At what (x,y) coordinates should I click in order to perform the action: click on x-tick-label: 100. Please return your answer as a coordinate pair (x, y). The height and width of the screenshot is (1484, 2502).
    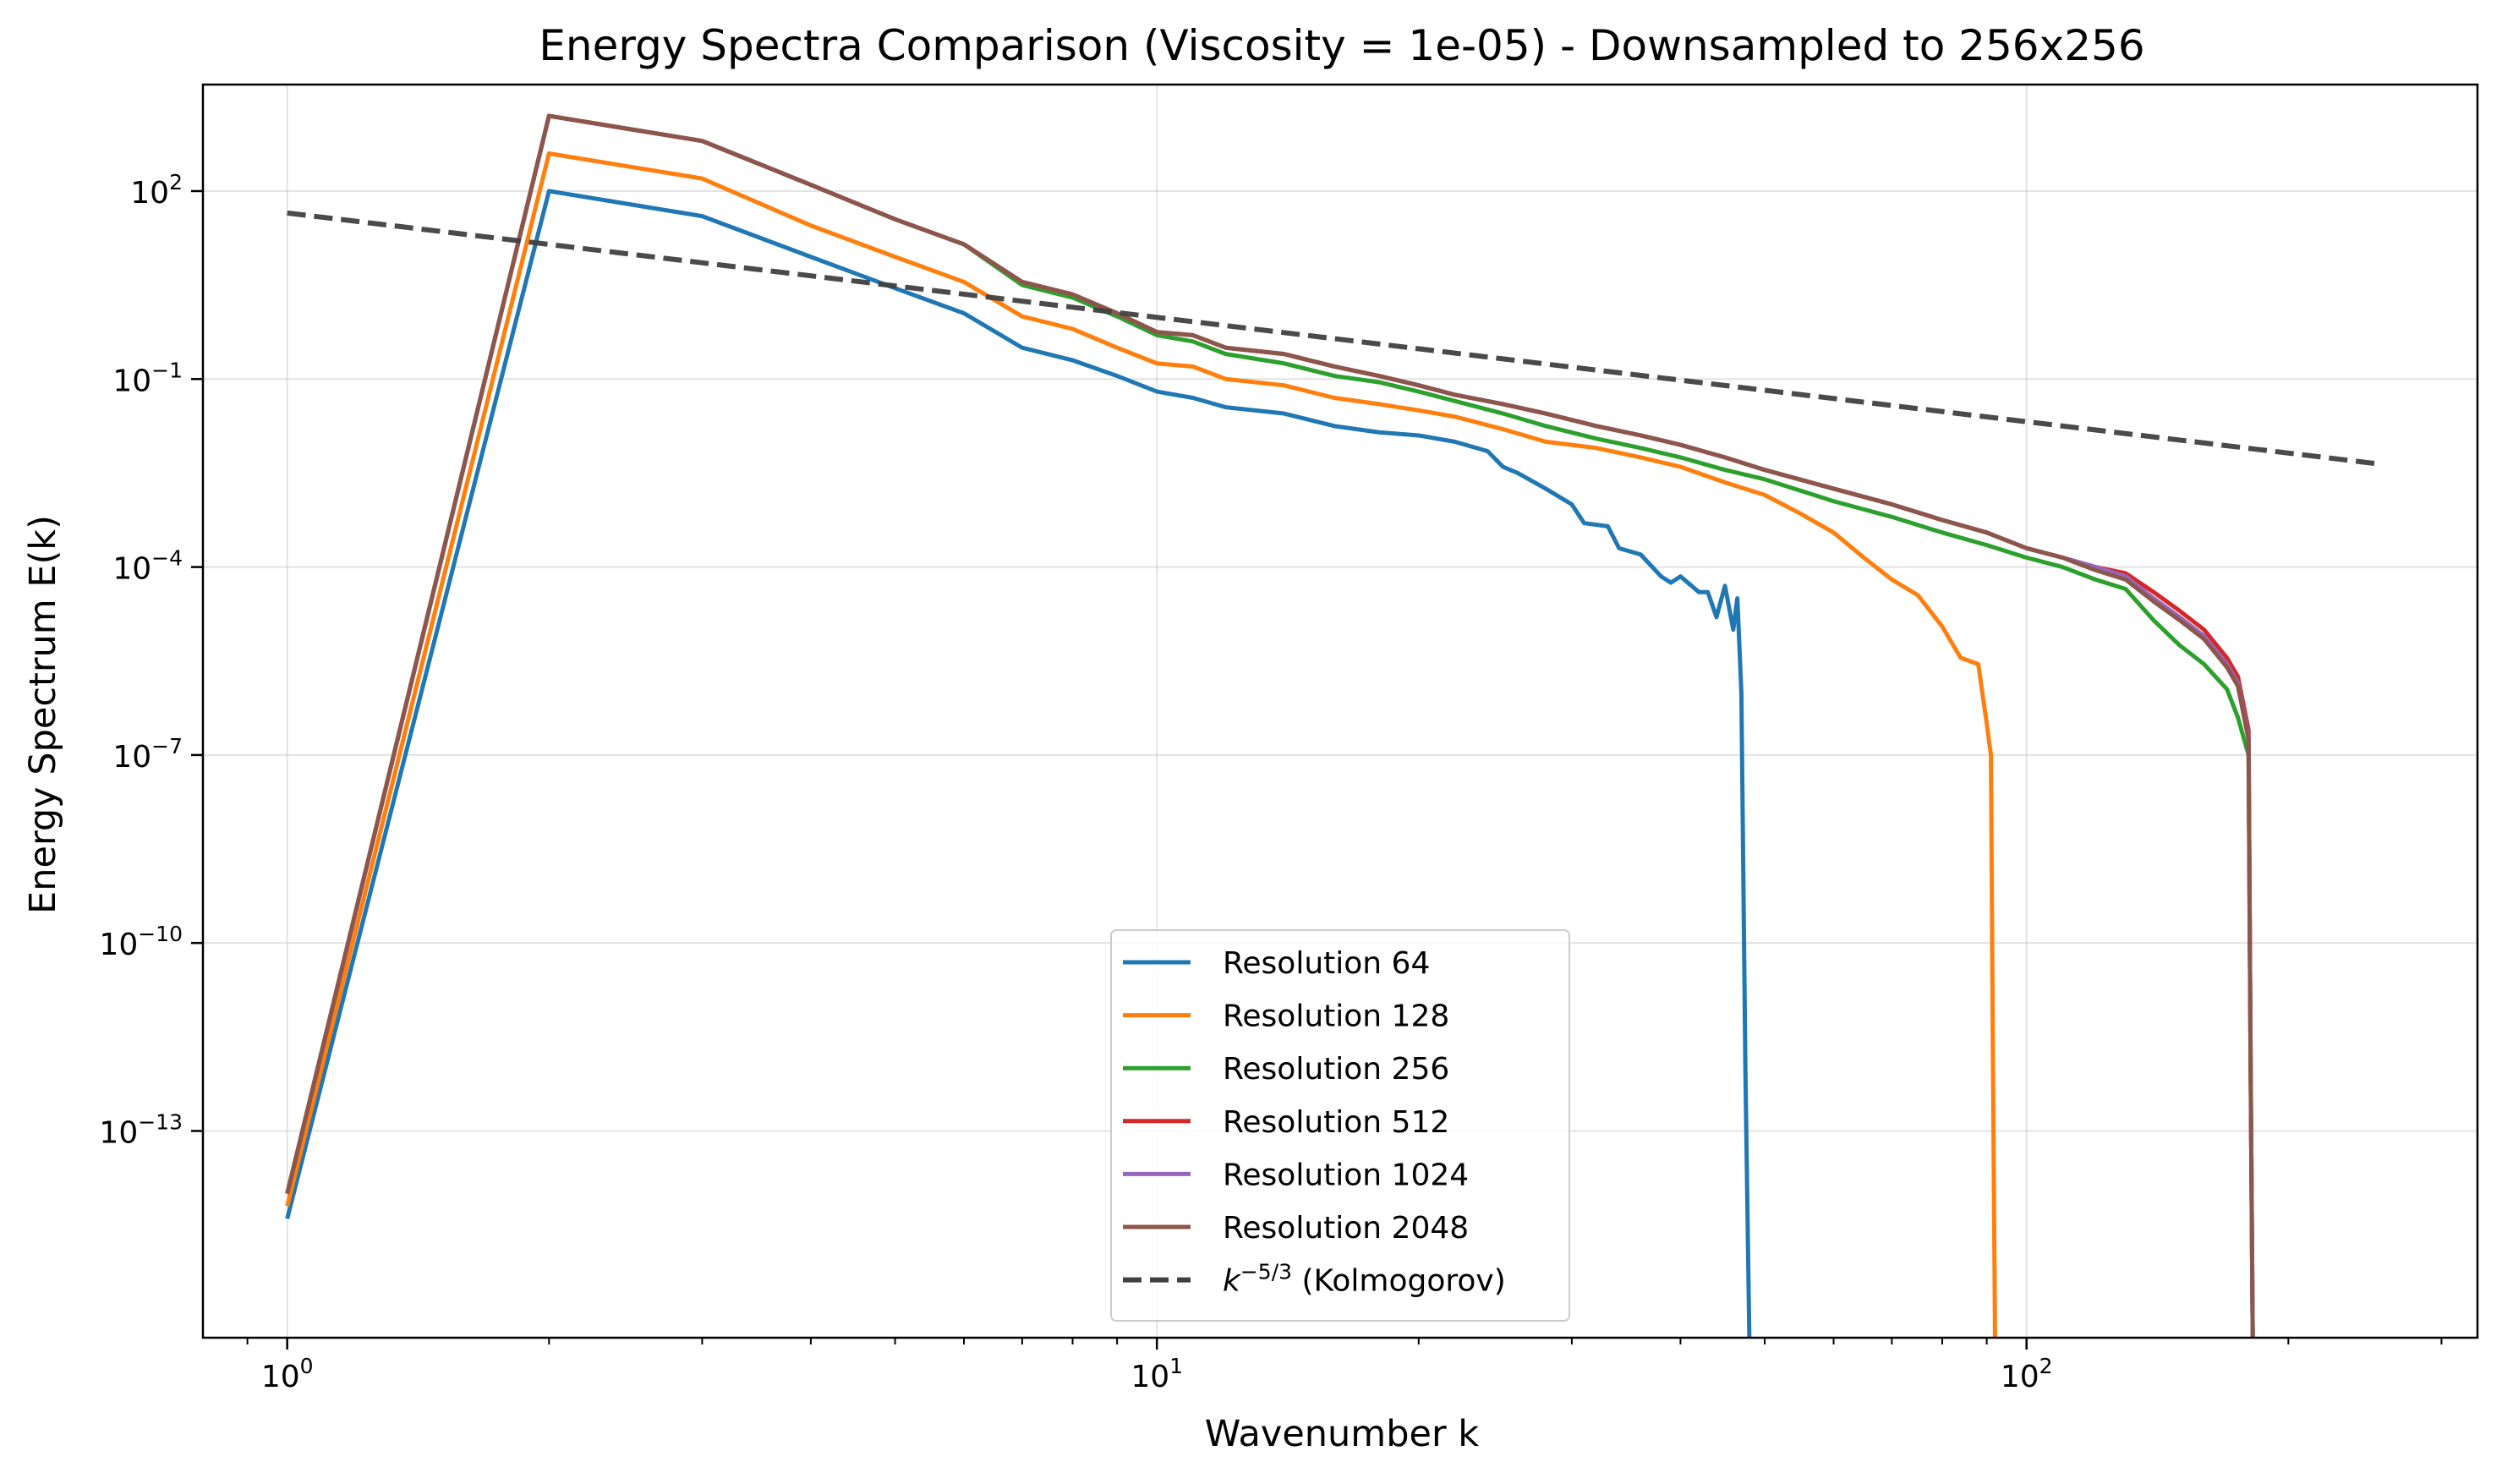
    Looking at the image, I should click on (287, 1374).